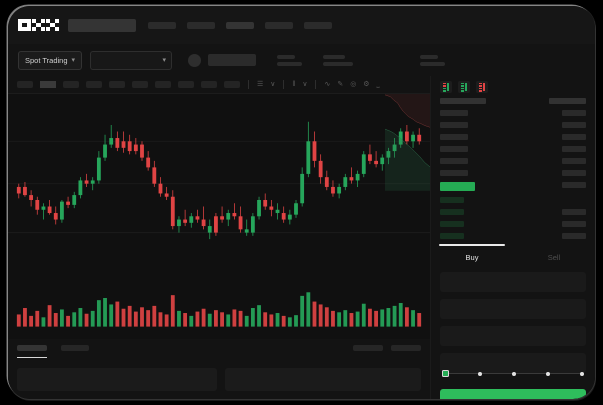  What do you see at coordinates (513, 394) in the screenshot?
I see `submit-order-button` at bounding box center [513, 394].